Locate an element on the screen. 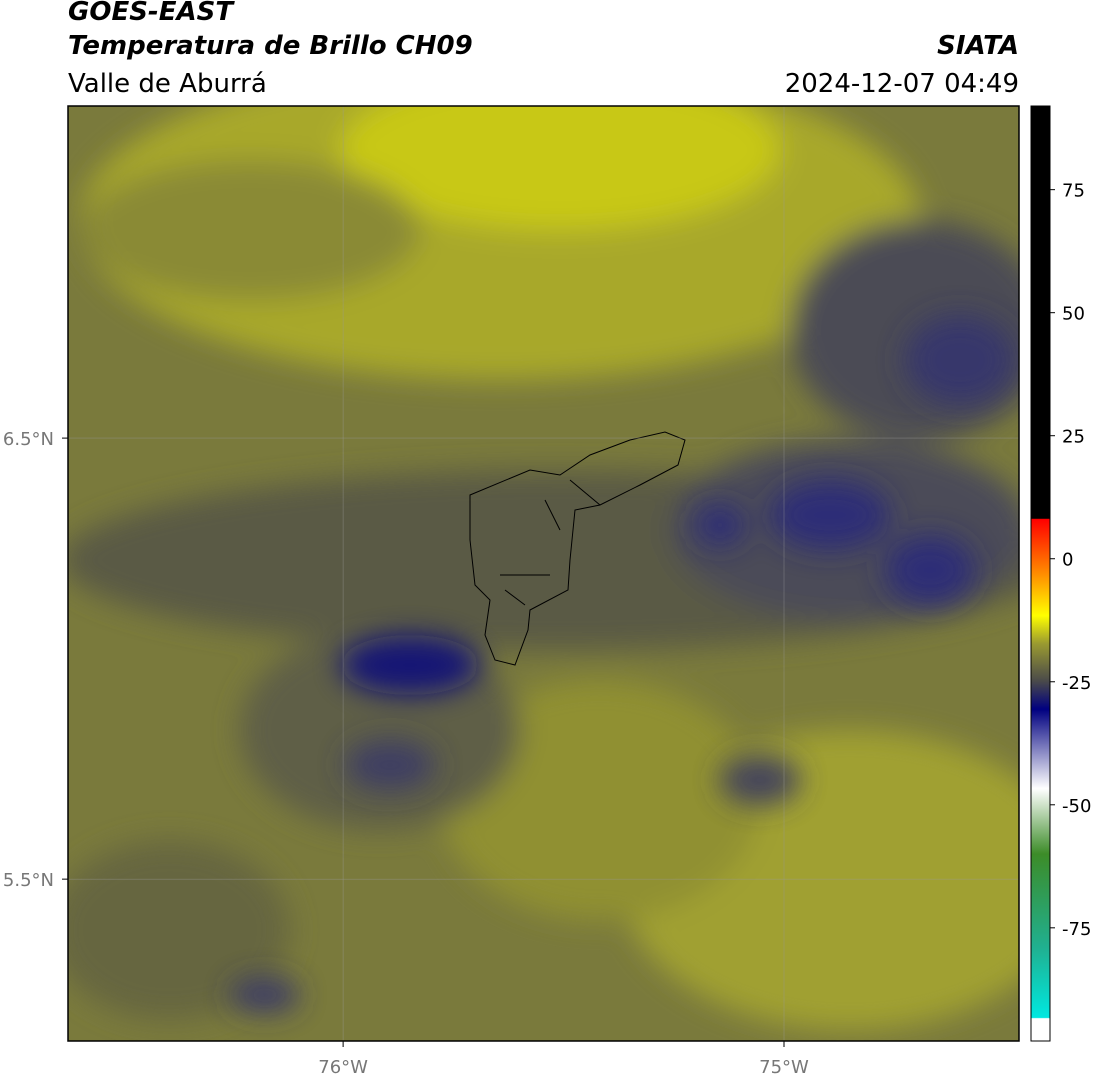  x-tick-label: 75°W is located at coordinates (784, 1067).